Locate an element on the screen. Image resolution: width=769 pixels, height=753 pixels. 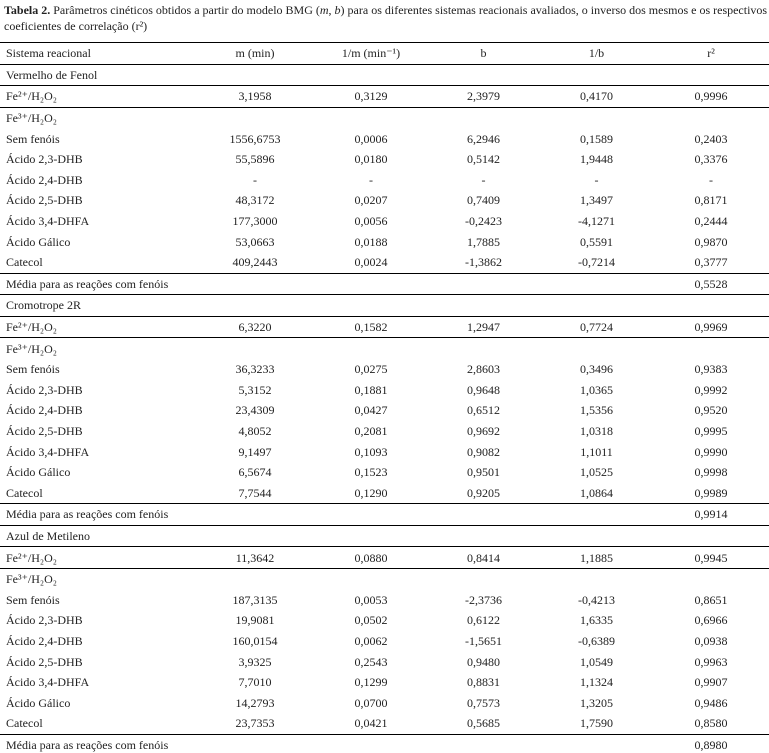
table-cell: 1,2947 is located at coordinates (483, 327).